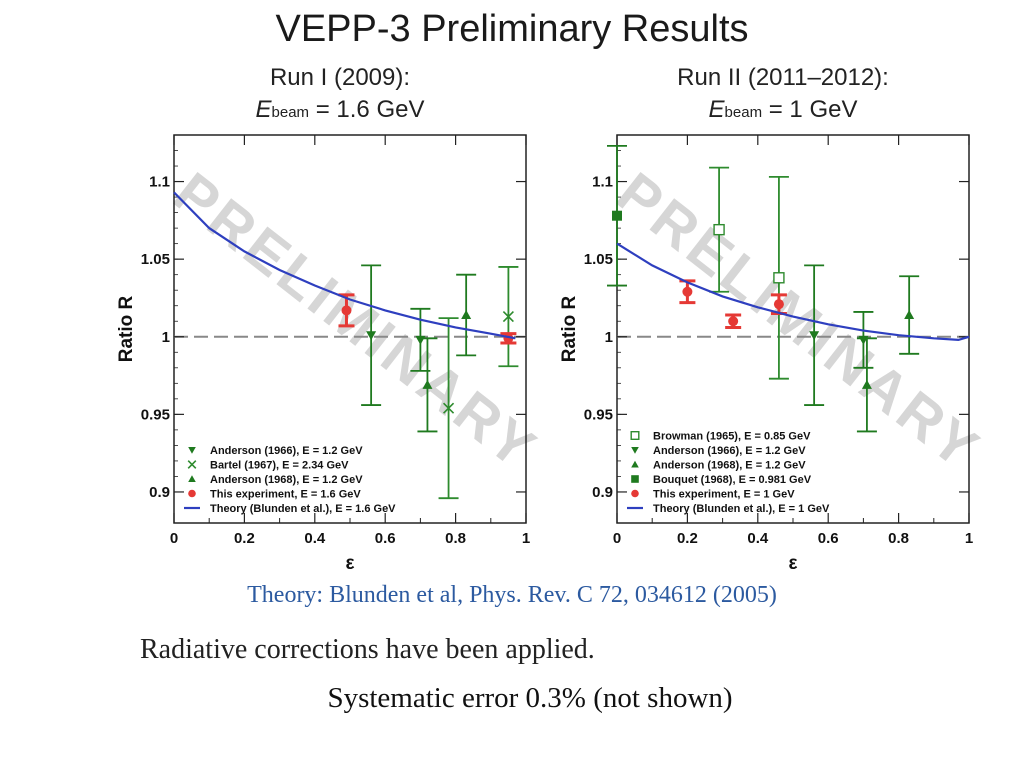 The image size is (1024, 768). Describe the element at coordinates (174, 538) in the screenshot. I see `c0-x-tick-label: 0` at that location.